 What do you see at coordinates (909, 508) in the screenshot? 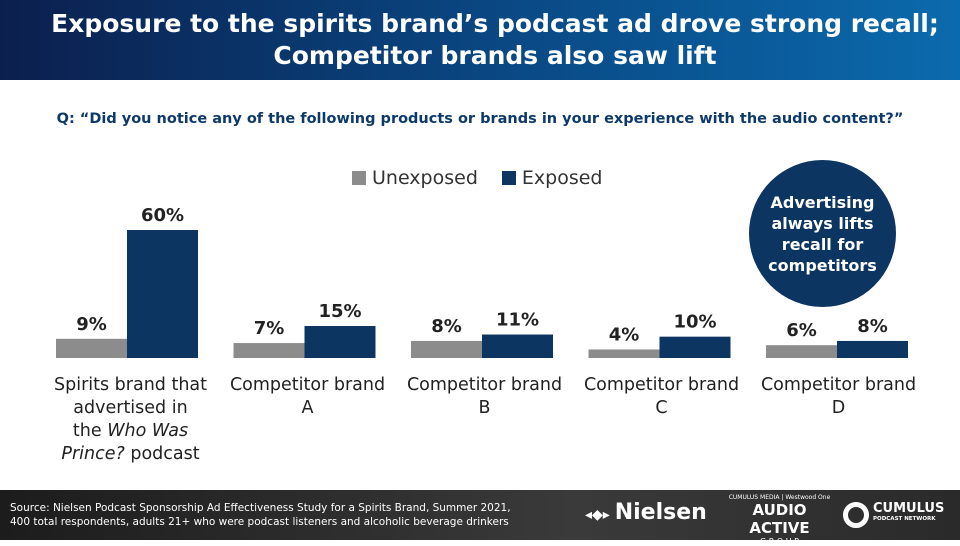
I see `cumulus-text: CUMULUS` at bounding box center [909, 508].